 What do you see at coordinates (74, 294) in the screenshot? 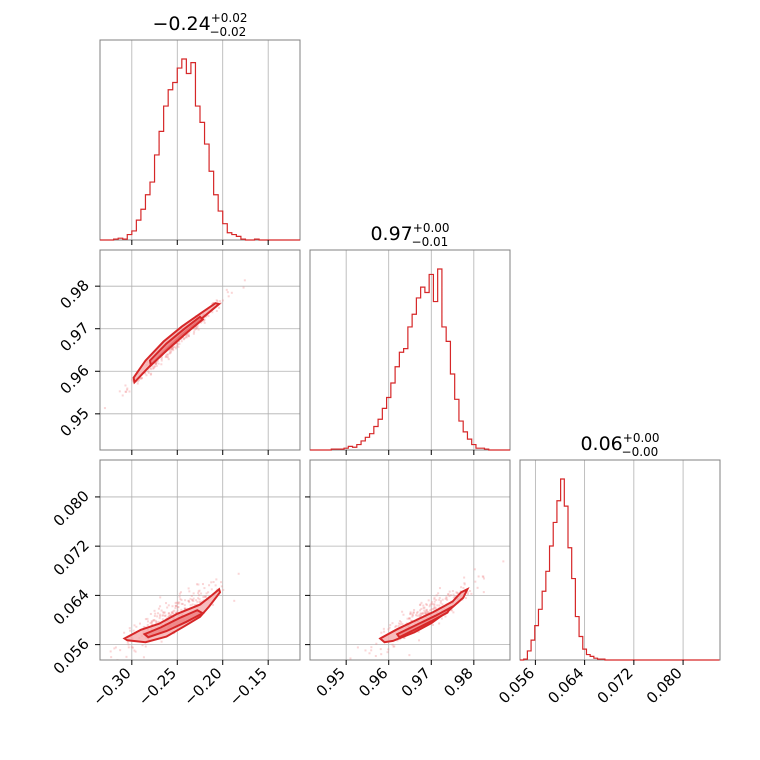
I see `y-tick-label-p1: 0.98` at bounding box center [74, 294].